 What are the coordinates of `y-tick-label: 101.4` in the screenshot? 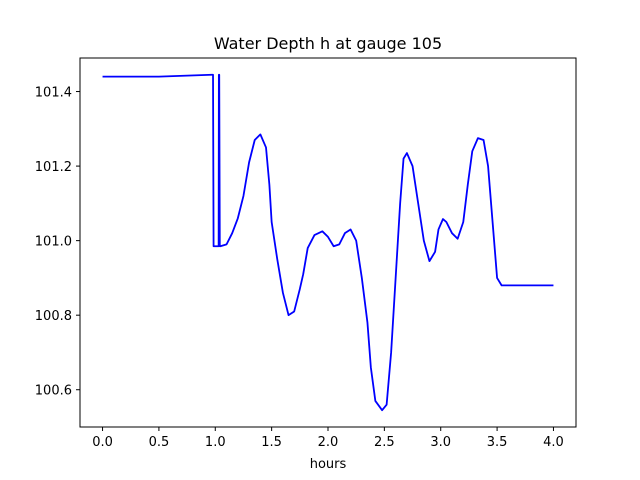 It's located at (53, 93).